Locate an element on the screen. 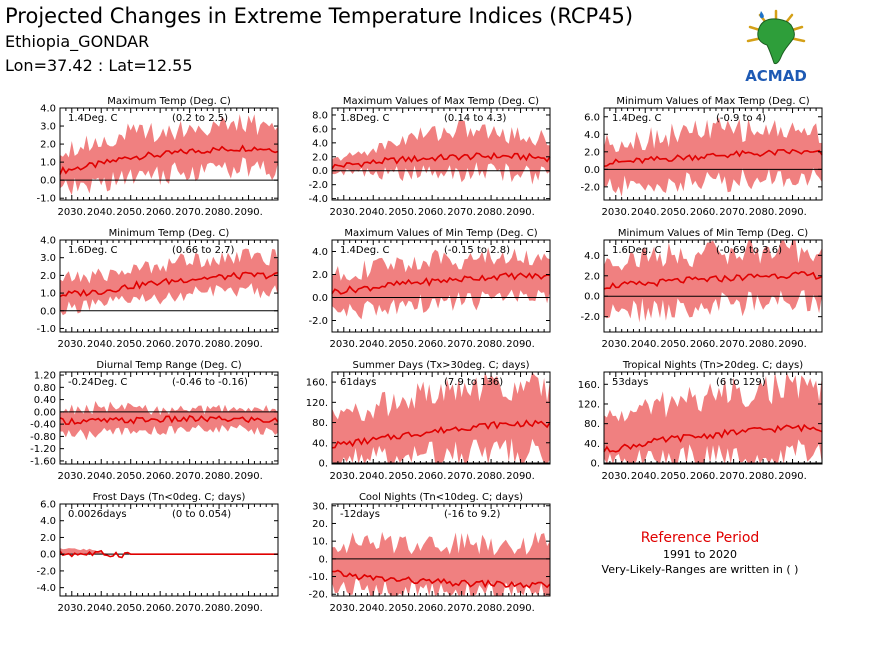 This screenshot has height=659, width=879. panel-title: Minimum Values of Min Temp (Deg. C) is located at coordinates (713, 233).